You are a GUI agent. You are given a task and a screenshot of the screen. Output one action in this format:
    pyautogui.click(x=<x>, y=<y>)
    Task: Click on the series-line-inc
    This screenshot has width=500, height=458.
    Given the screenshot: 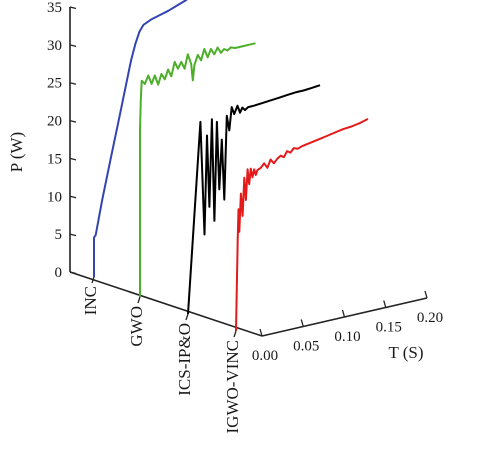 What is the action you would take?
    pyautogui.click(x=140, y=138)
    